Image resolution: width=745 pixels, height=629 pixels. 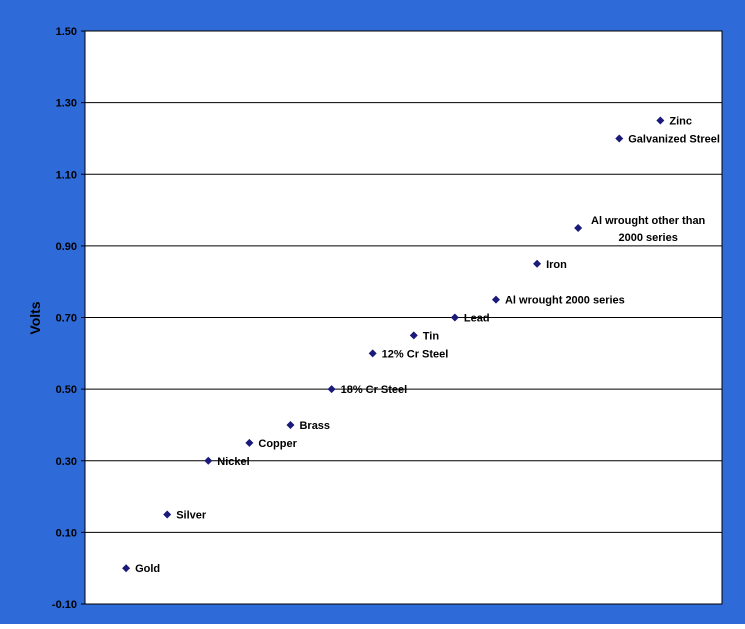 I want to click on data-point-label: Zinc, so click(x=680, y=122).